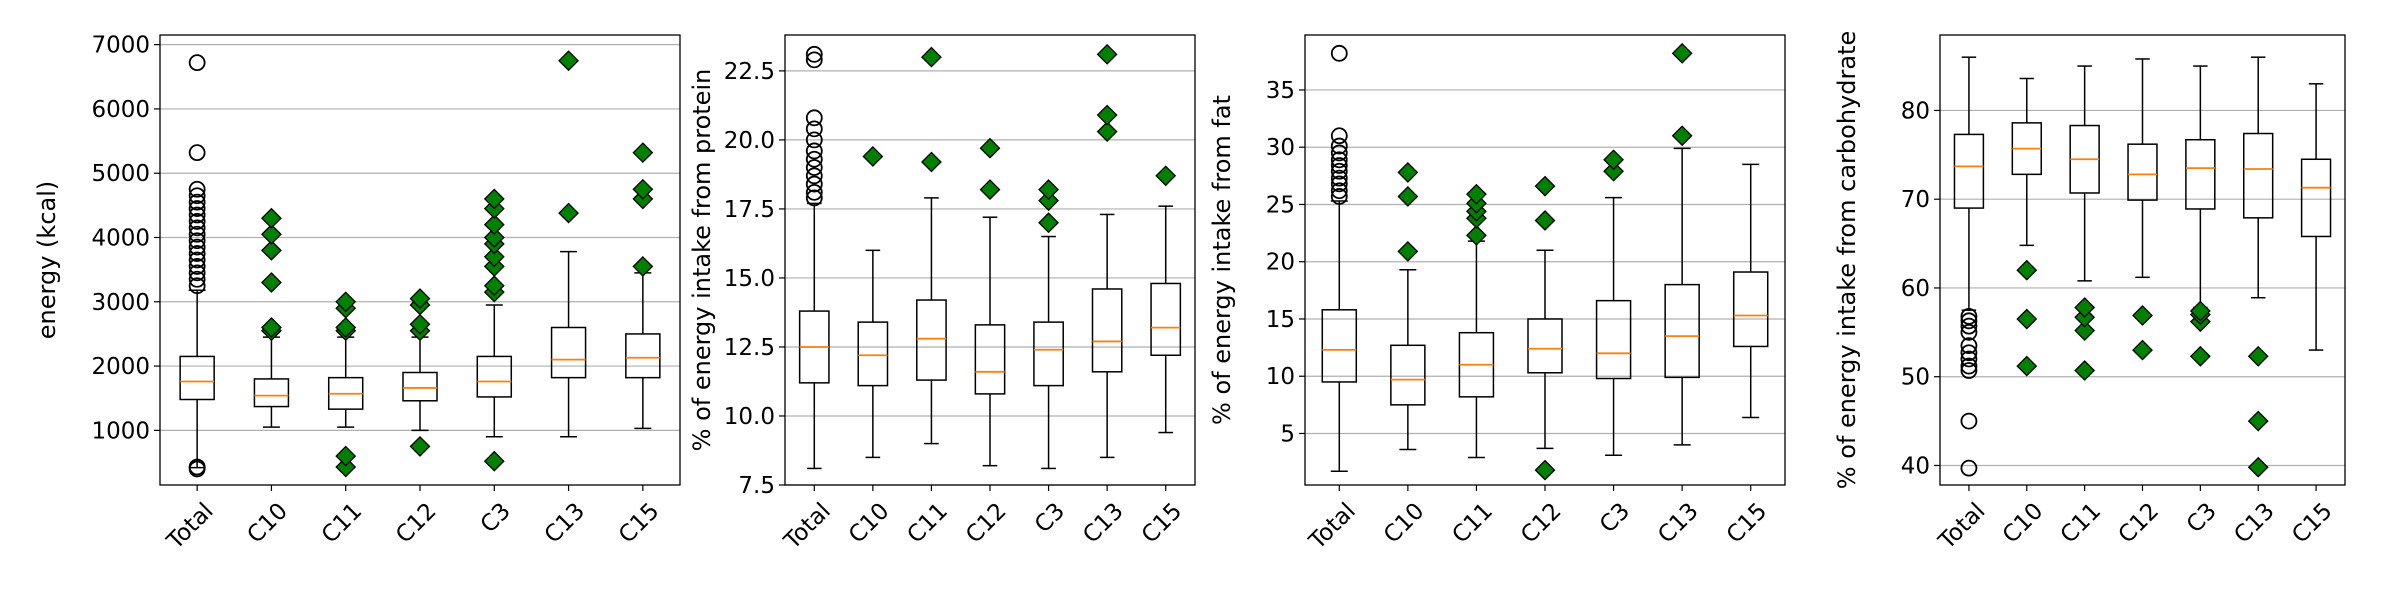 The image size is (2400, 600). Describe the element at coordinates (120, 174) in the screenshot. I see `y-tick-label: 5000` at that location.